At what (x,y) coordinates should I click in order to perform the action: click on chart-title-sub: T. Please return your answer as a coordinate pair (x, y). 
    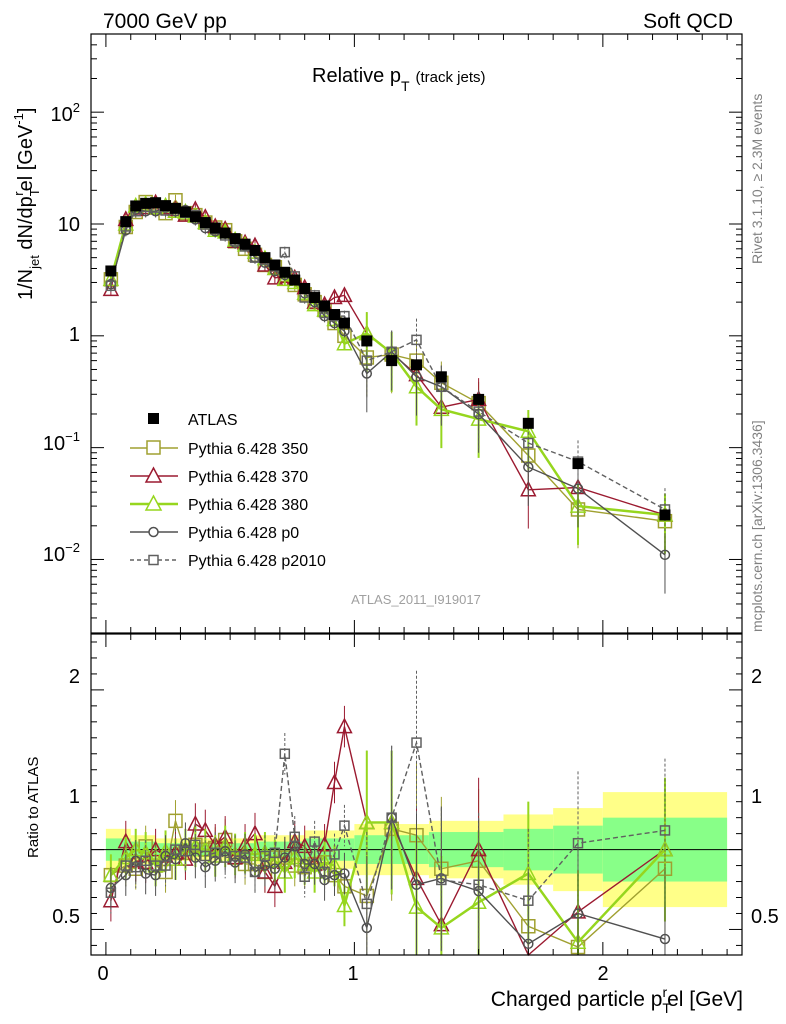
    Looking at the image, I should click on (405, 86).